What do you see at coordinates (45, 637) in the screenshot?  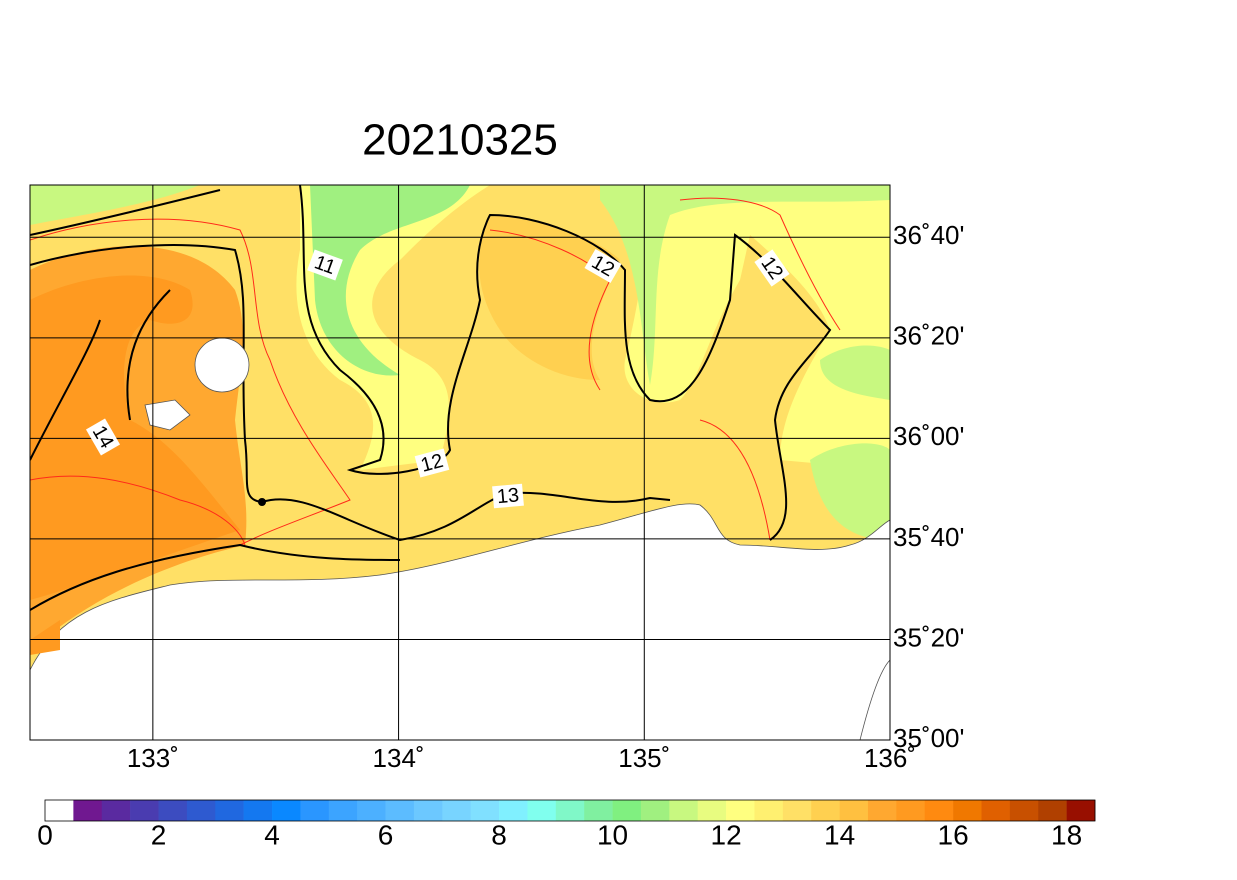 I see `coast-sea` at bounding box center [45, 637].